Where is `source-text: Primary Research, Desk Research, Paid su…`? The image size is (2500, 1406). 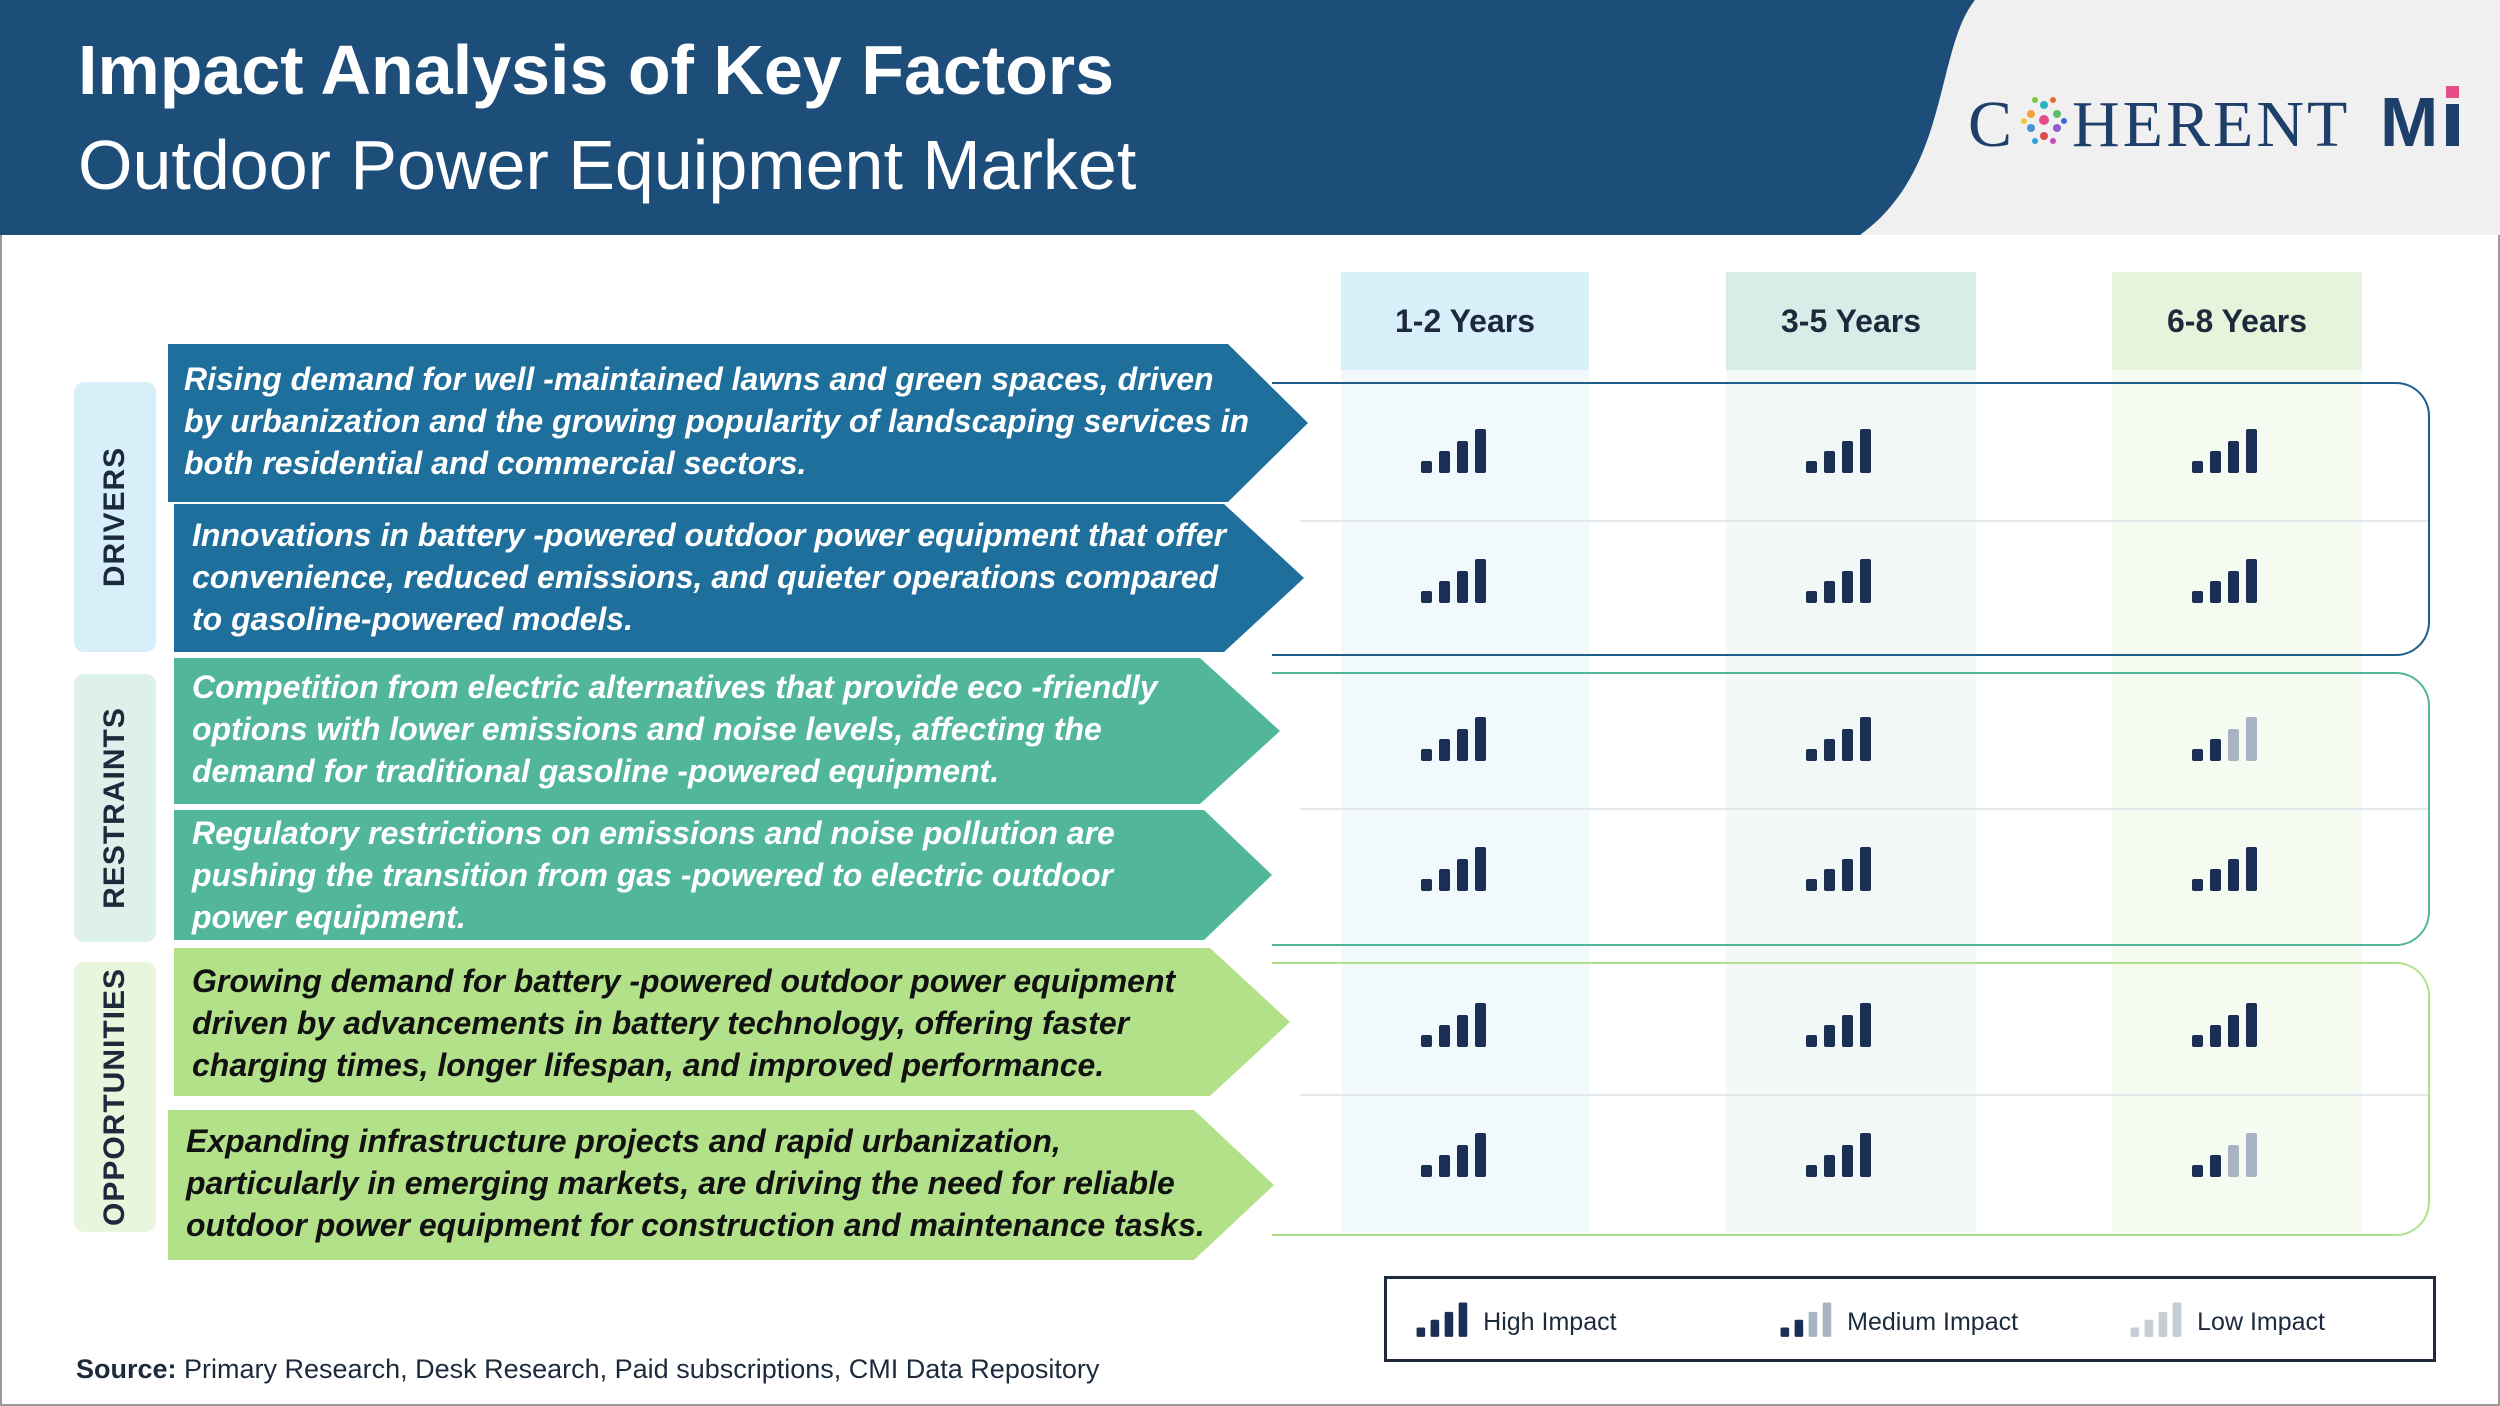 source-text: Primary Research, Desk Research, Paid su… is located at coordinates (638, 1369).